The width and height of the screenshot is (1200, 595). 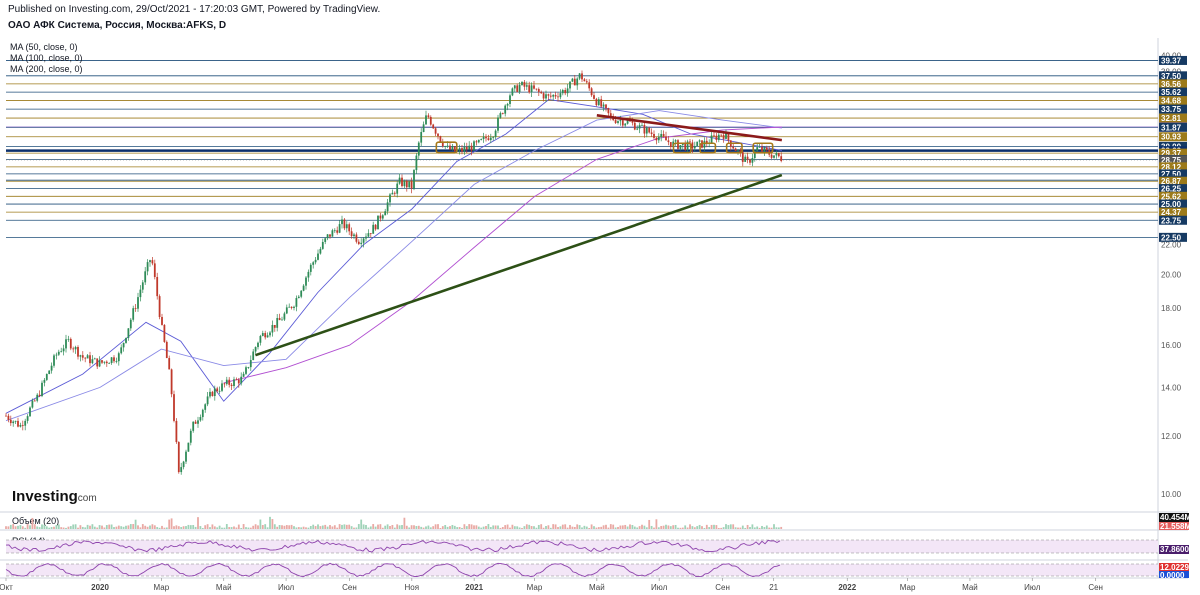 I want to click on consolidation-box, so click(x=446, y=147).